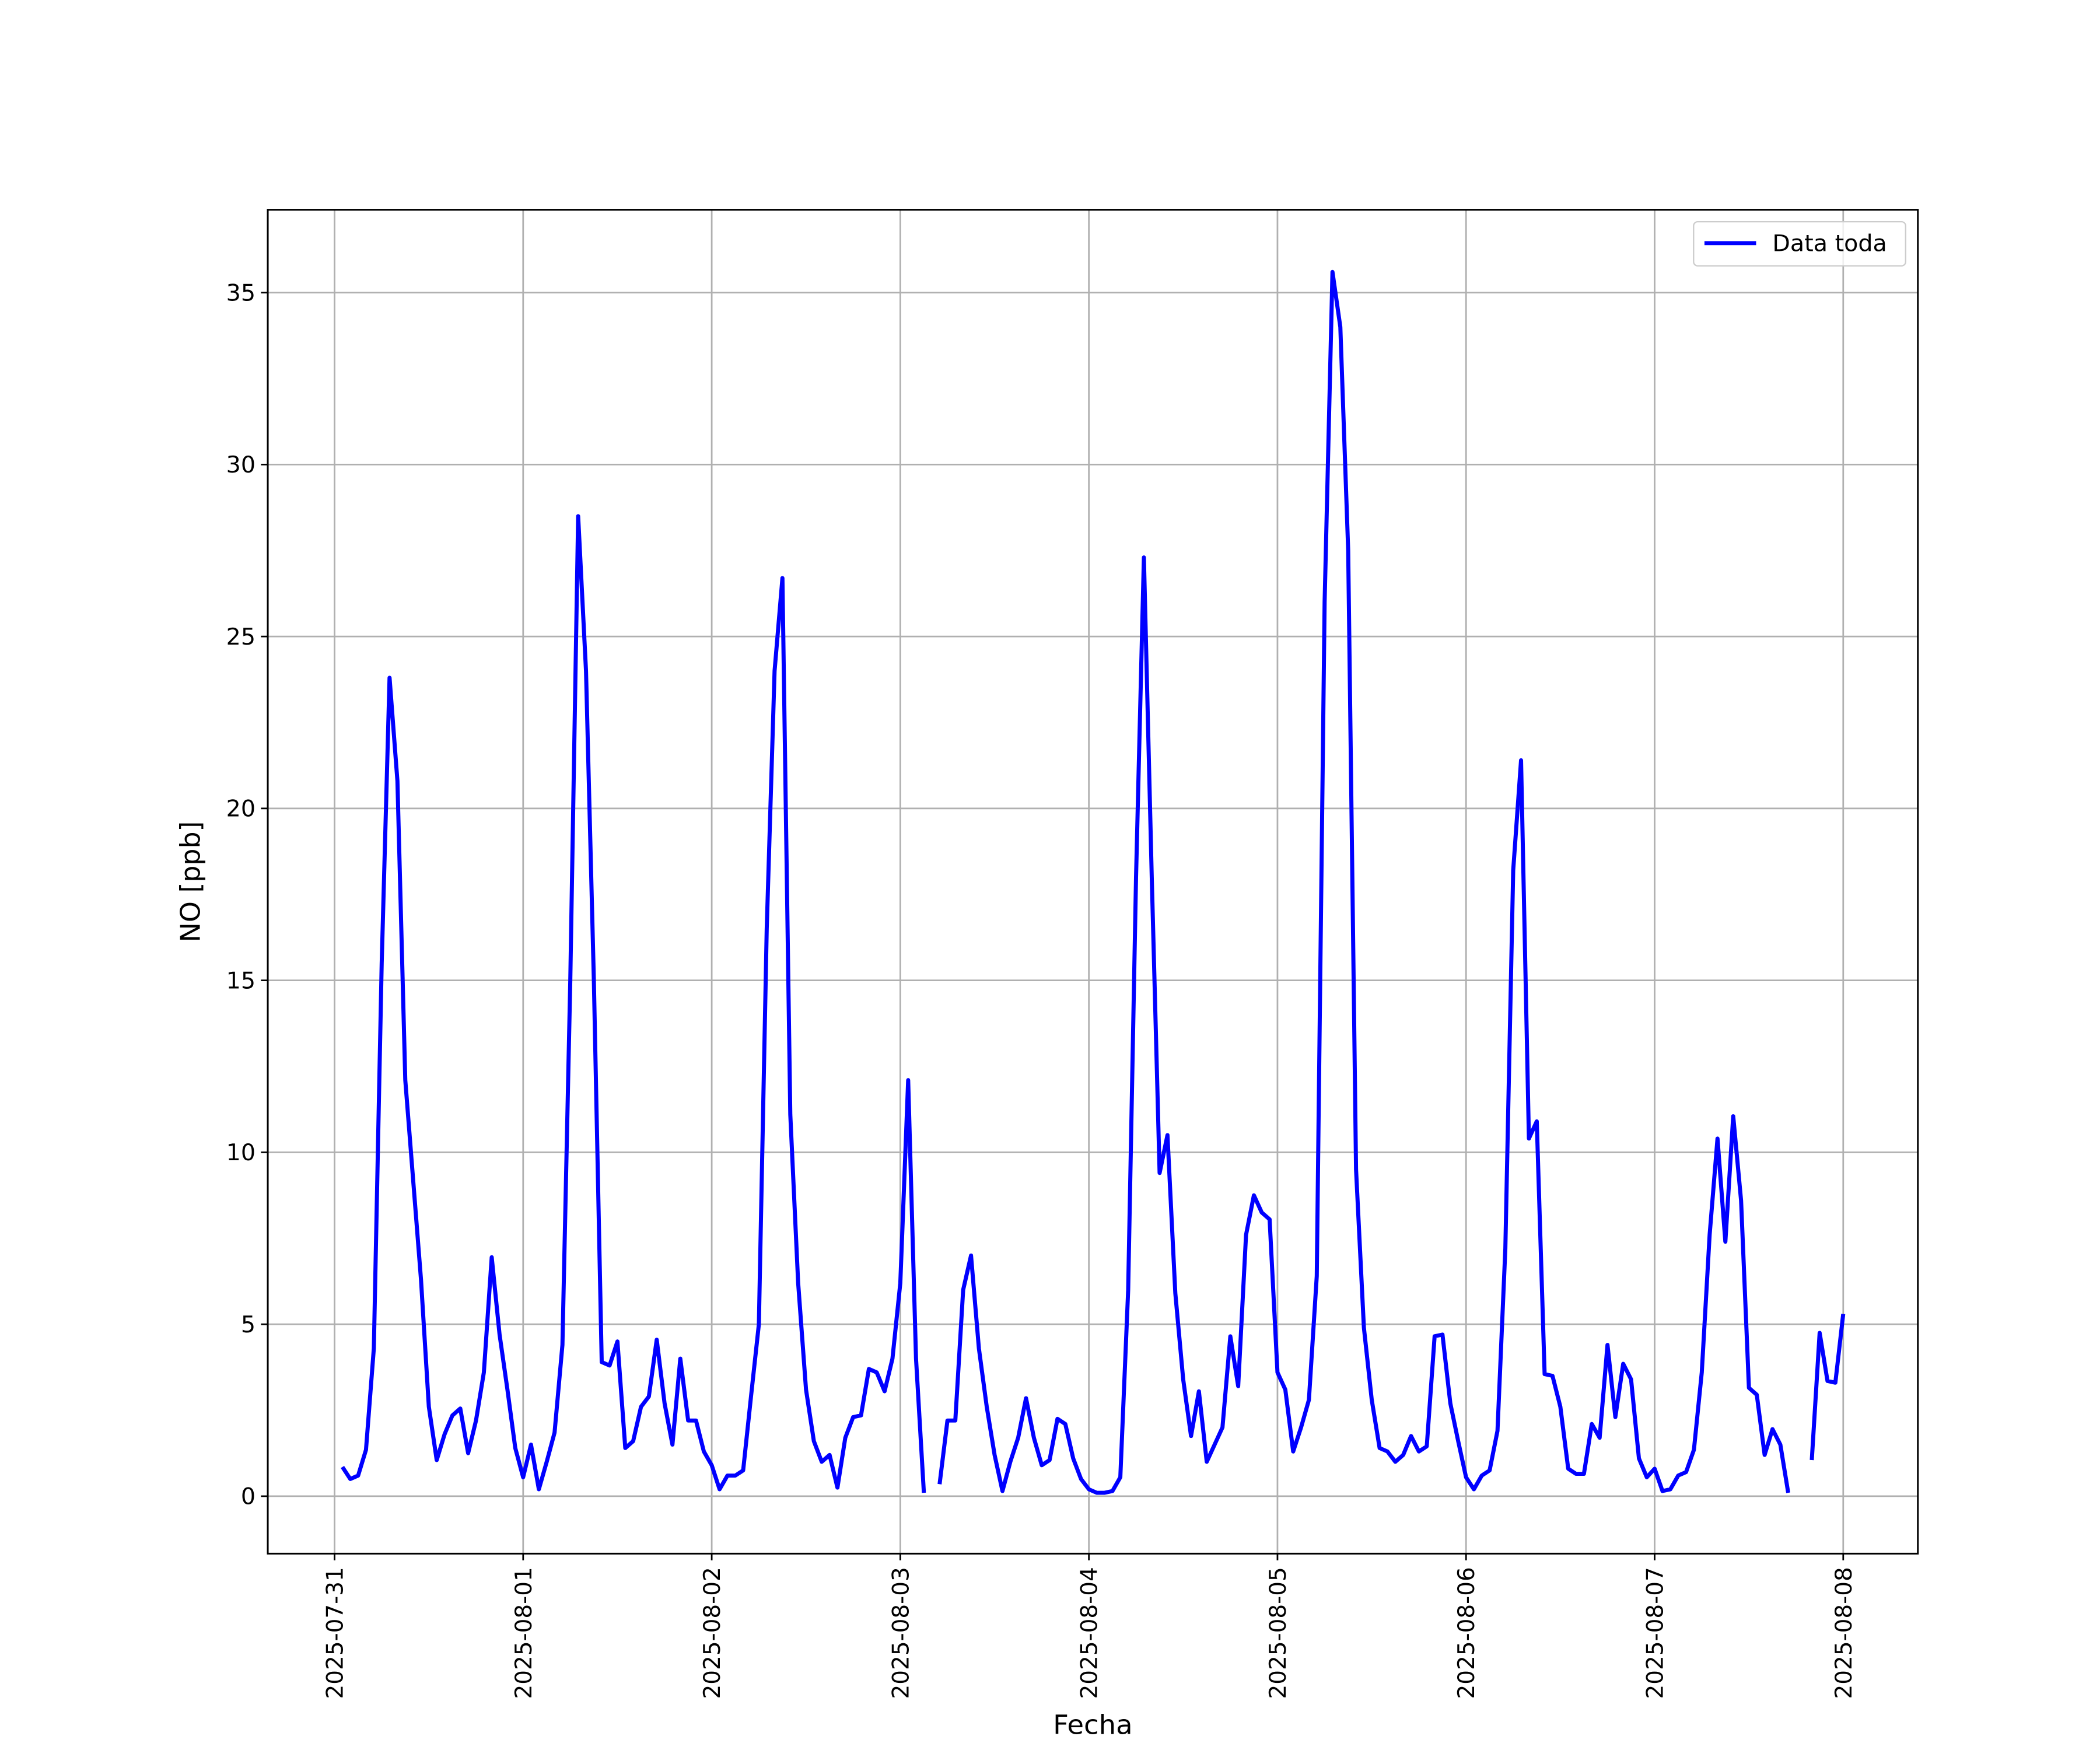  Describe the element at coordinates (190, 882) in the screenshot. I see `y-axis-label: NO [ppb]` at that location.